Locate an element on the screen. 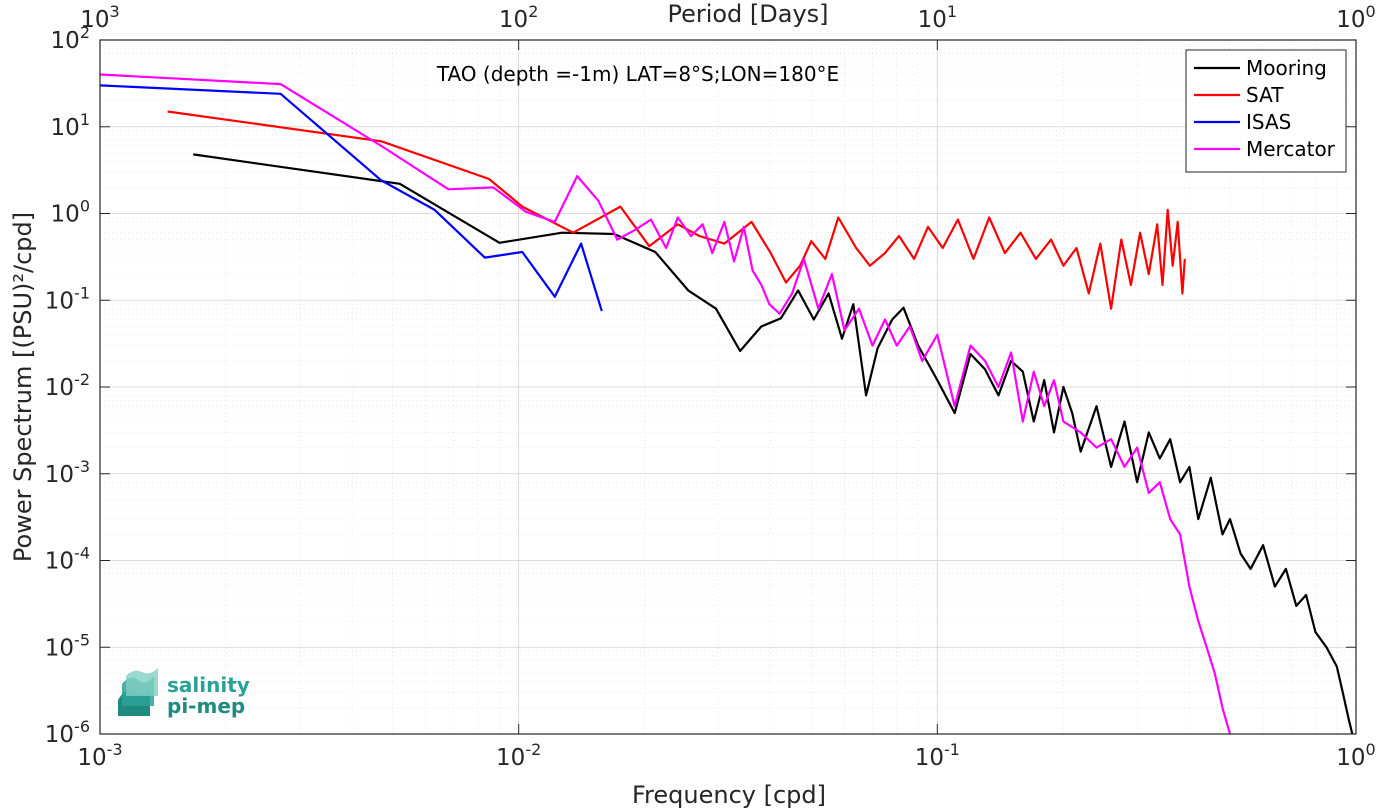 This screenshot has height=809, width=1383. legend-box is located at coordinates (1266, 111).